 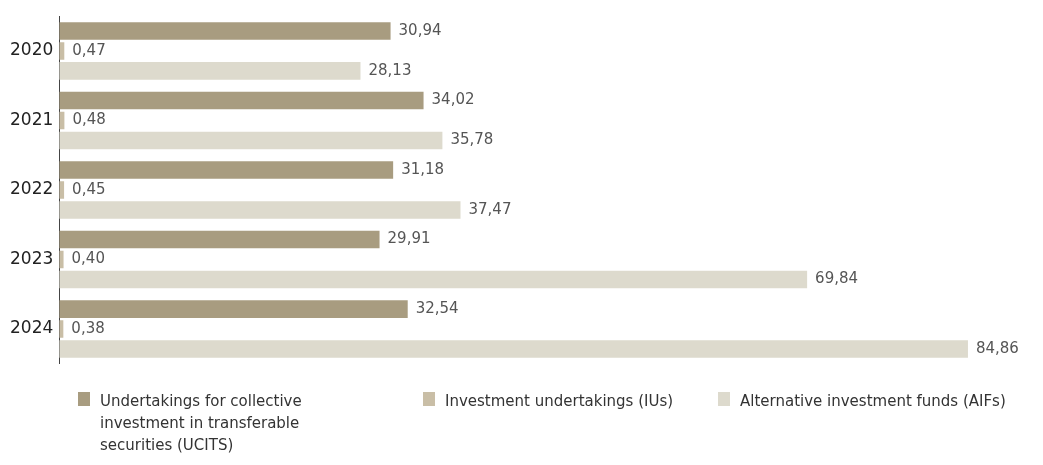 I want to click on legend-label: Undertakings for collective investment in transferable securities (UCITS), so click(x=201, y=423).